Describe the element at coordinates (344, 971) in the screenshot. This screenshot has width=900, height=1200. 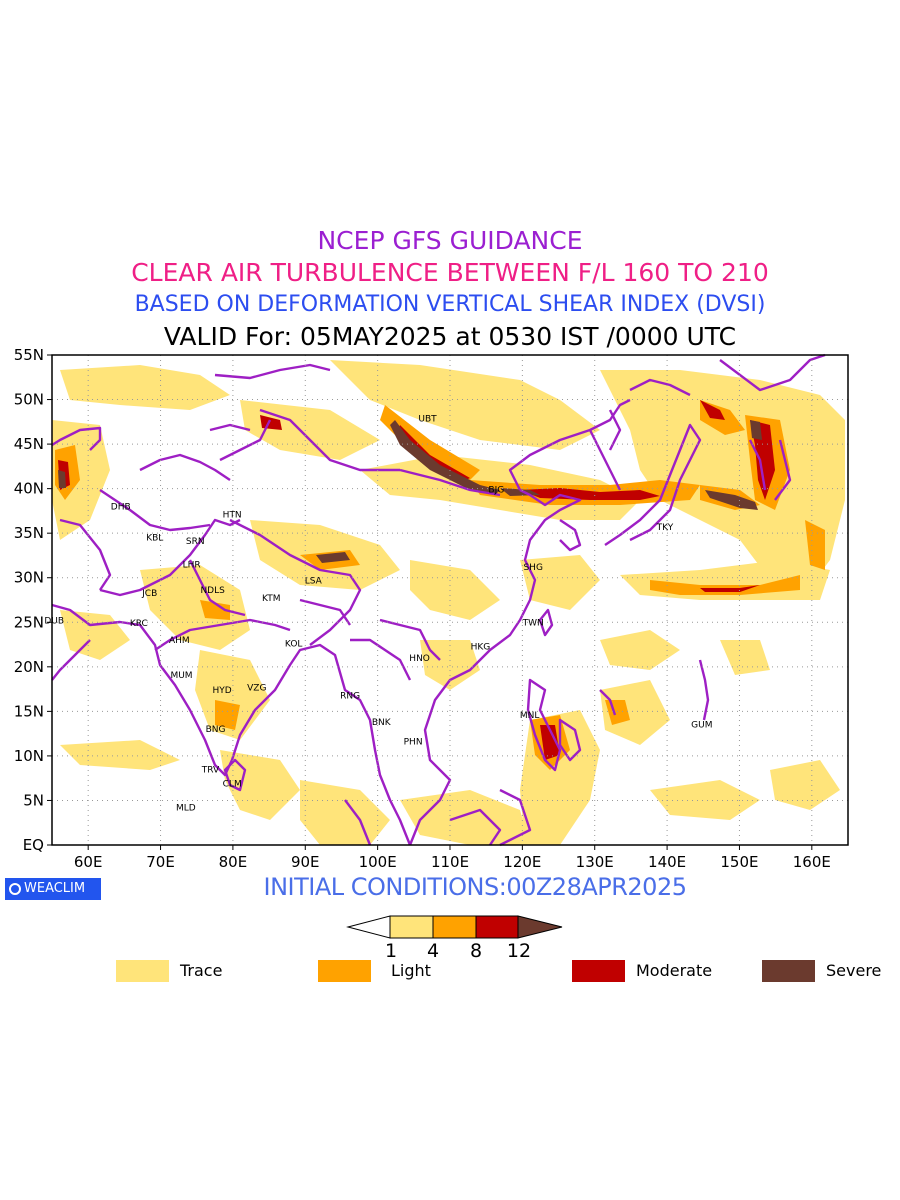
I see `legend-swatch-light` at that location.